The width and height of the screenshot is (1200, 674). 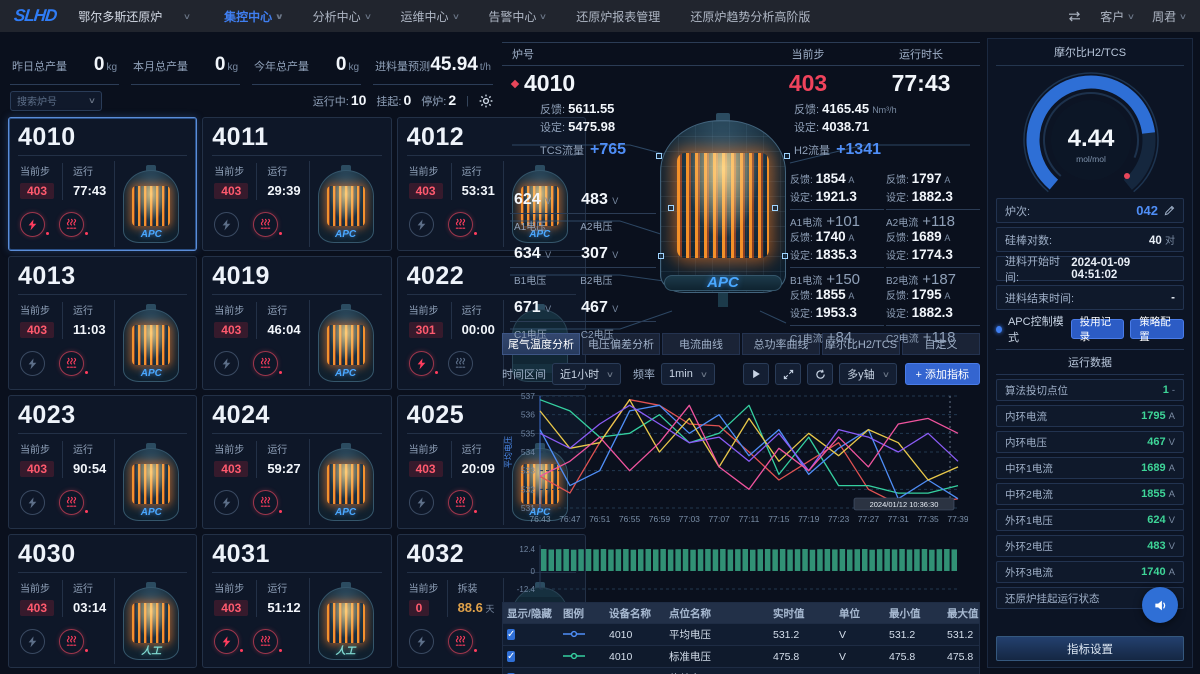 What do you see at coordinates (1097, 329) in the screenshot?
I see `usage-record-button: 投用记录` at bounding box center [1097, 329].